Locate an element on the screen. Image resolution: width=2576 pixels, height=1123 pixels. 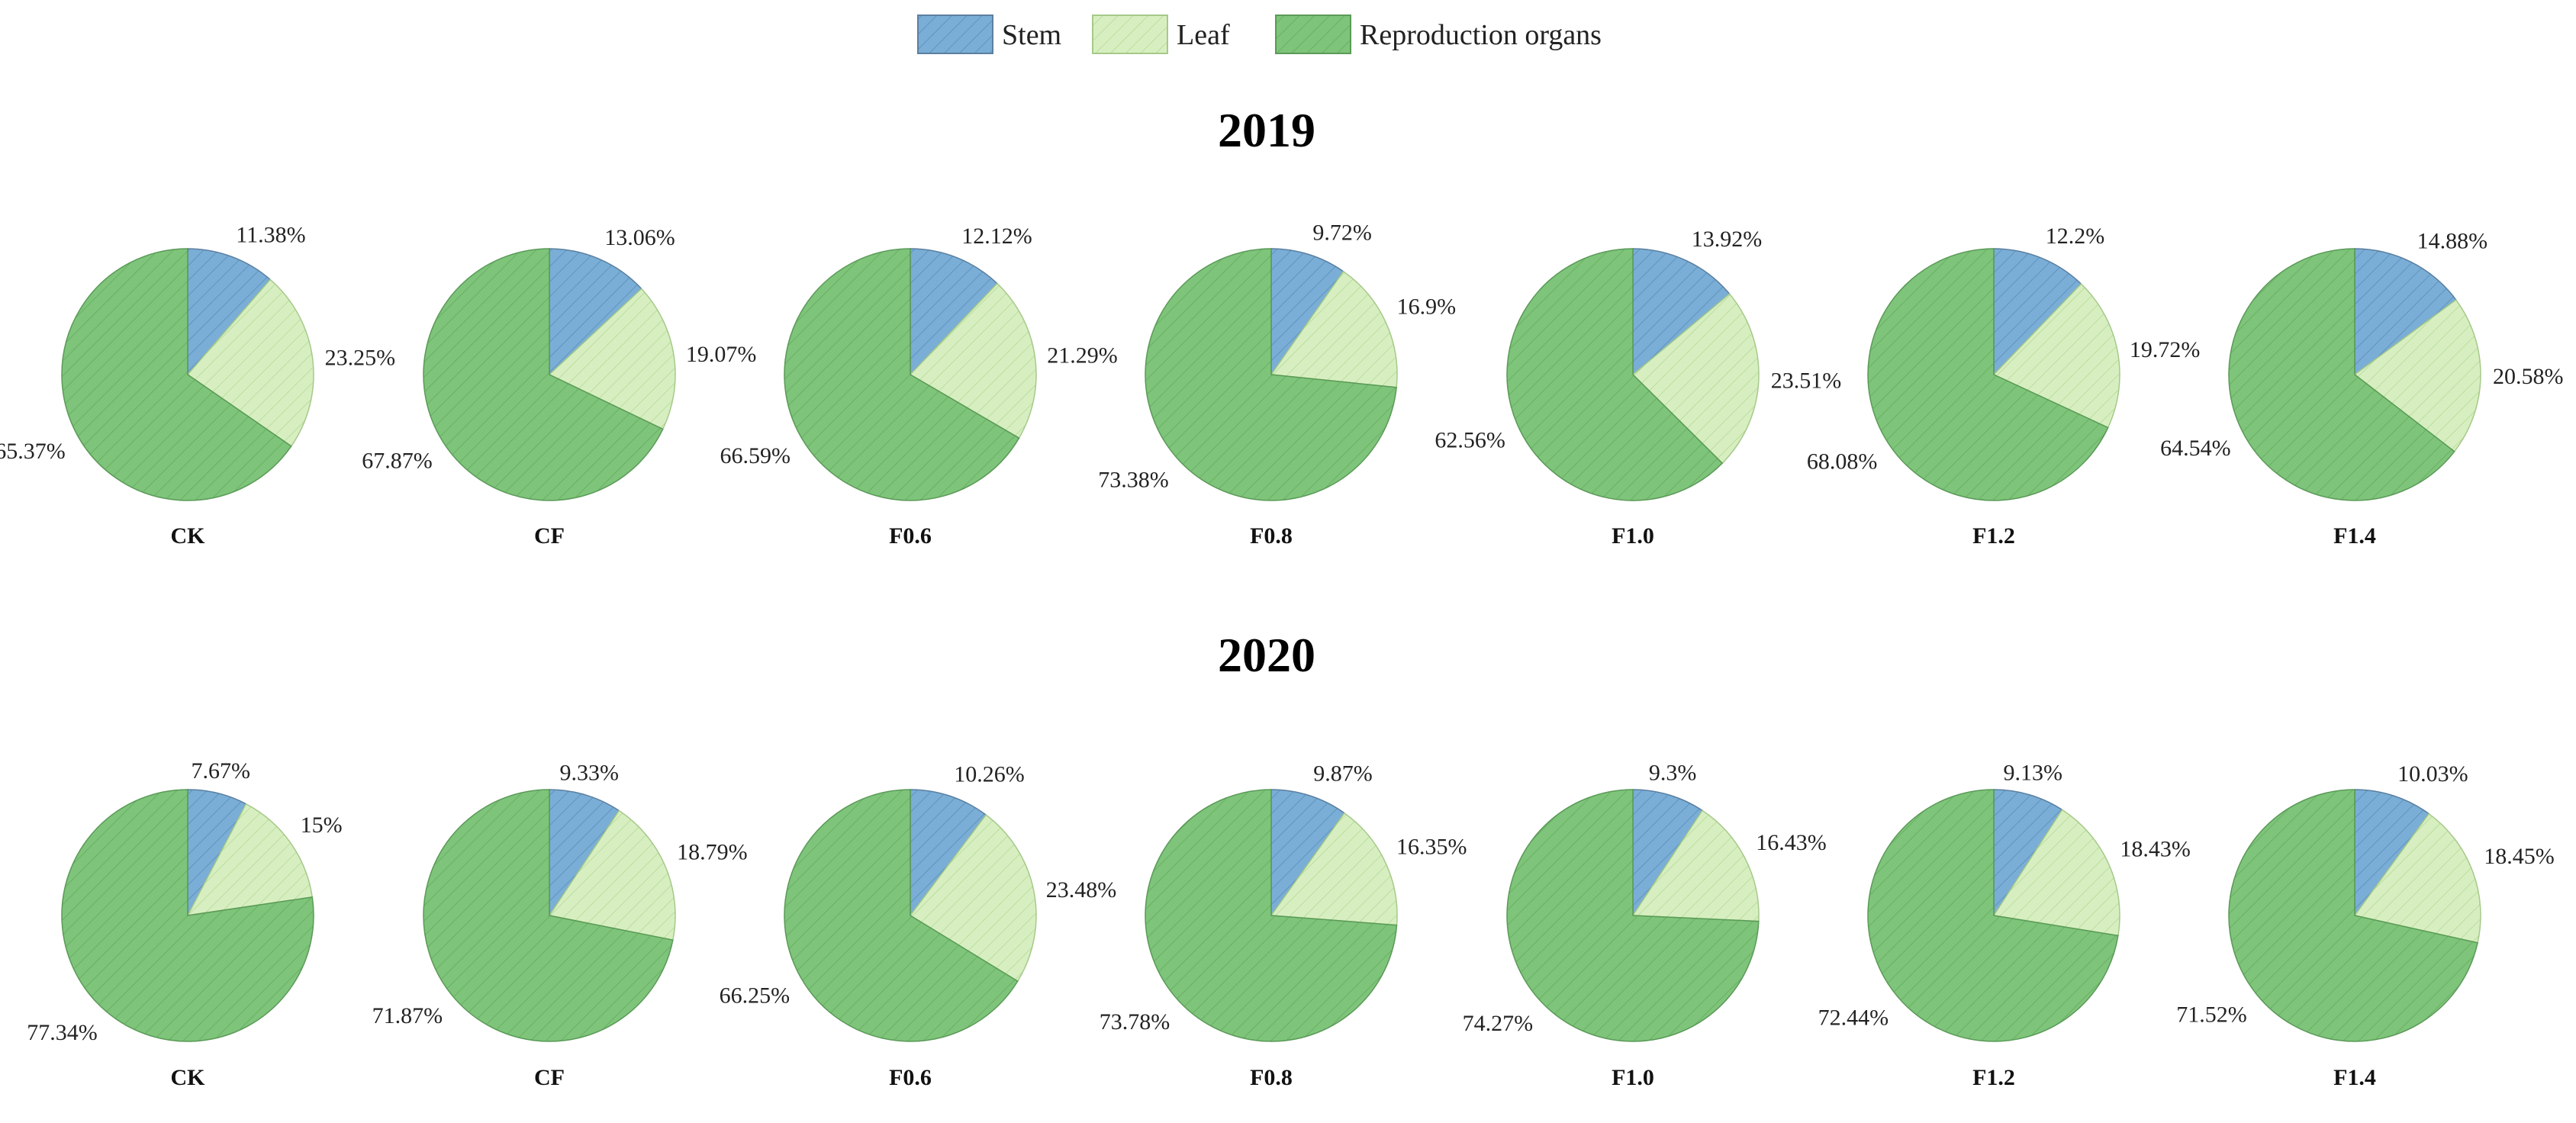
legend-label-reproduction-organs: Reproduction organs is located at coordinates (1481, 35).